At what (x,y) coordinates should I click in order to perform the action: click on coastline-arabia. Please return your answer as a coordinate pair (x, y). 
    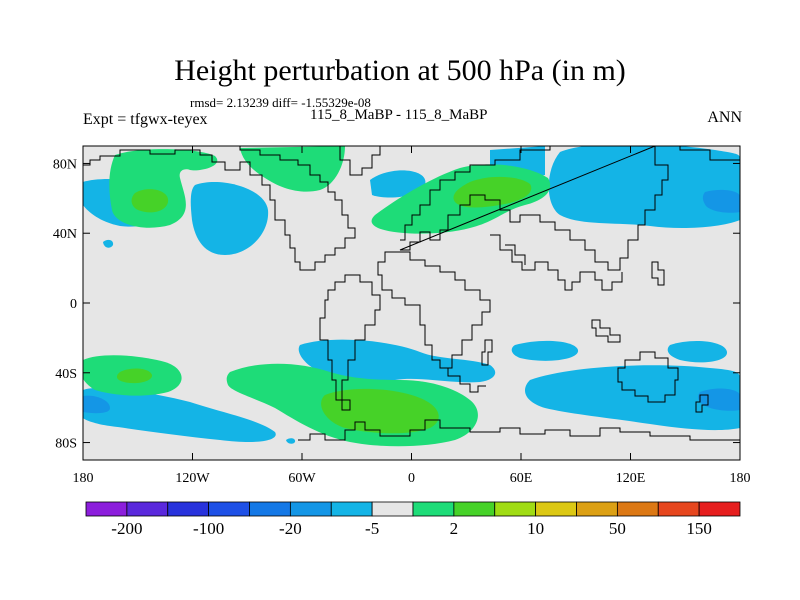
    Looking at the image, I should click on (515, 254).